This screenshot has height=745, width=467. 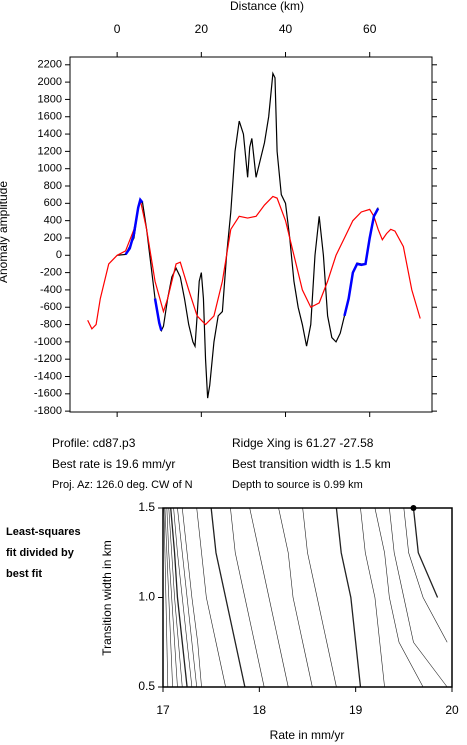 What do you see at coordinates (59, 255) in the screenshot?
I see `y-tick-label: 0` at bounding box center [59, 255].